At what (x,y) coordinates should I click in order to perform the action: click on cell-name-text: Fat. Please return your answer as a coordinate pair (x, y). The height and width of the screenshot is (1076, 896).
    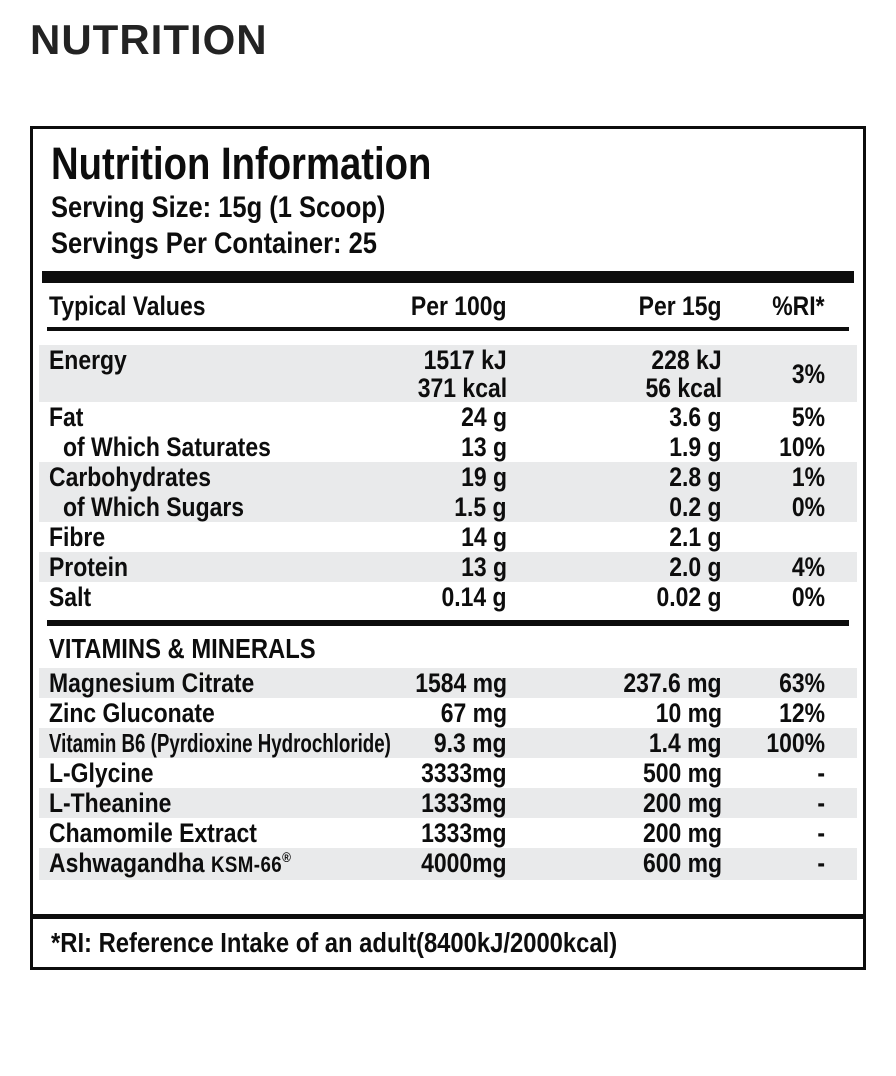
    Looking at the image, I should click on (66, 417).